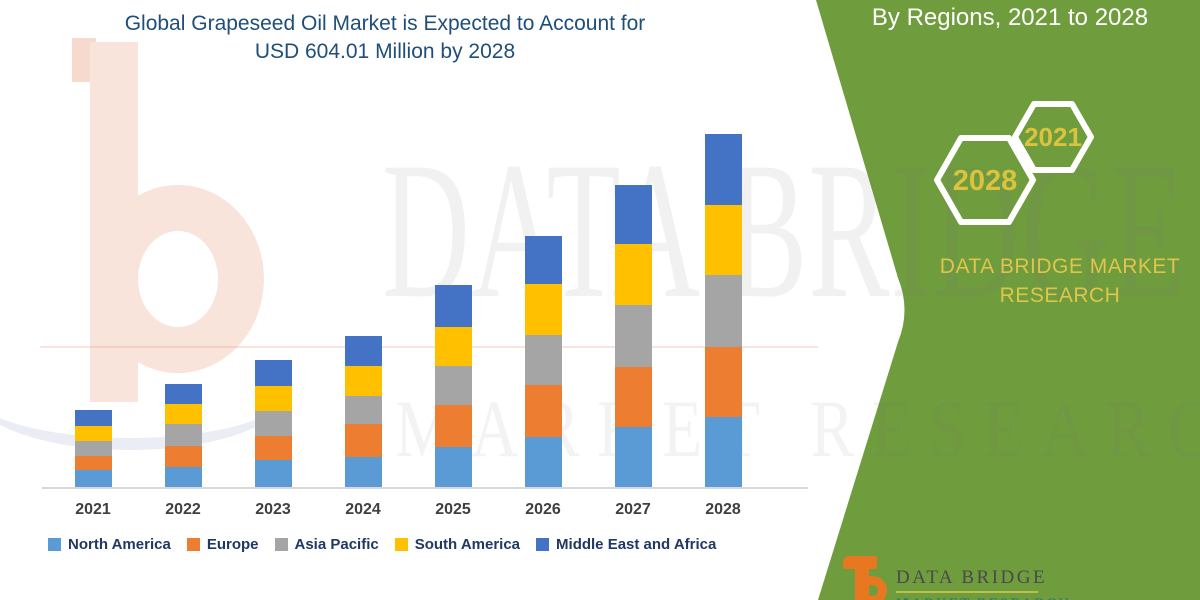 The width and height of the screenshot is (1200, 600). Describe the element at coordinates (93, 418) in the screenshot. I see `bar-segment-middle-east-and-africa-2021` at that location.